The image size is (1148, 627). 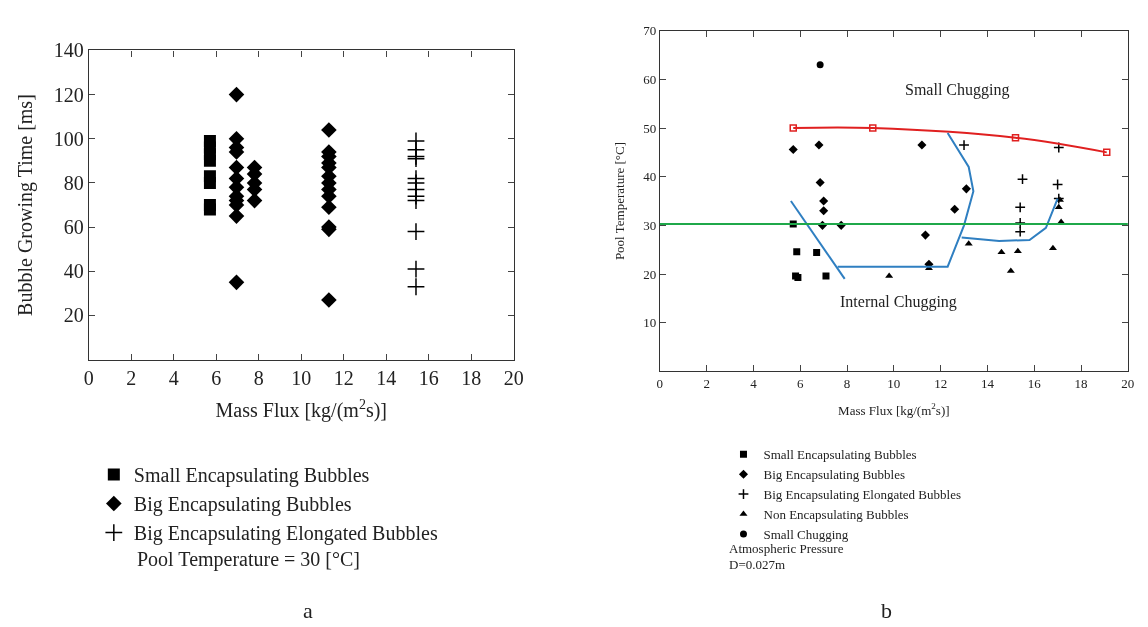 I want to click on annotation: Internal Chugging, so click(x=898, y=302).